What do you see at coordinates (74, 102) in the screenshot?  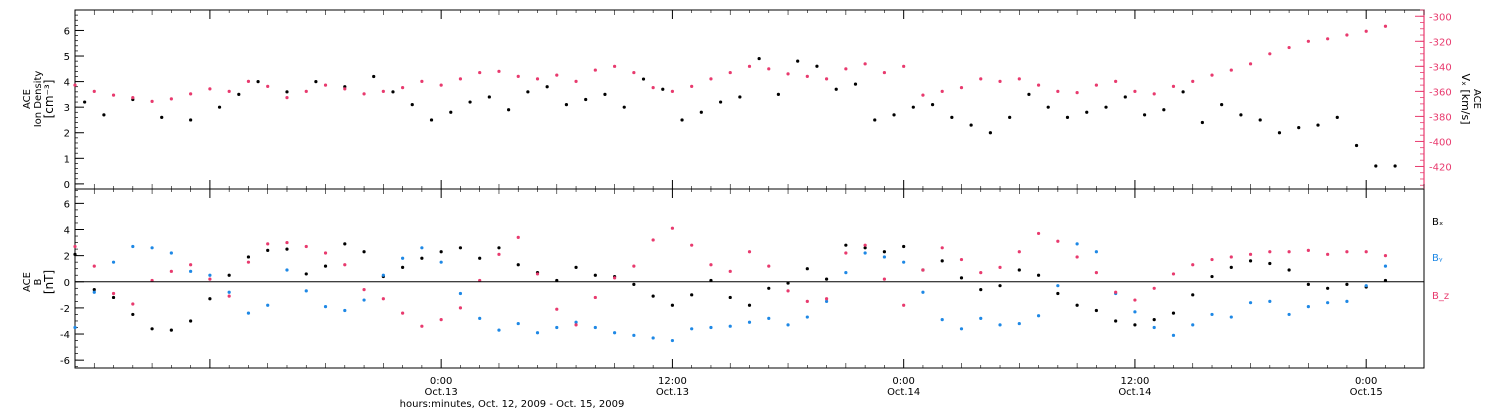 I see `top-left-axis: 0 1 2 3 4 5 6` at bounding box center [74, 102].